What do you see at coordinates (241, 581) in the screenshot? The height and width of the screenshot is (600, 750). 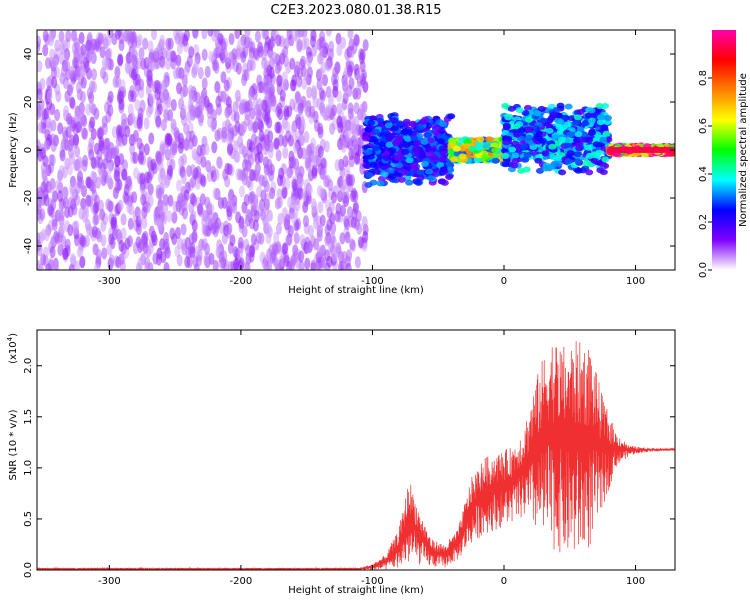 I see `x-tick-label: -200` at bounding box center [241, 581].